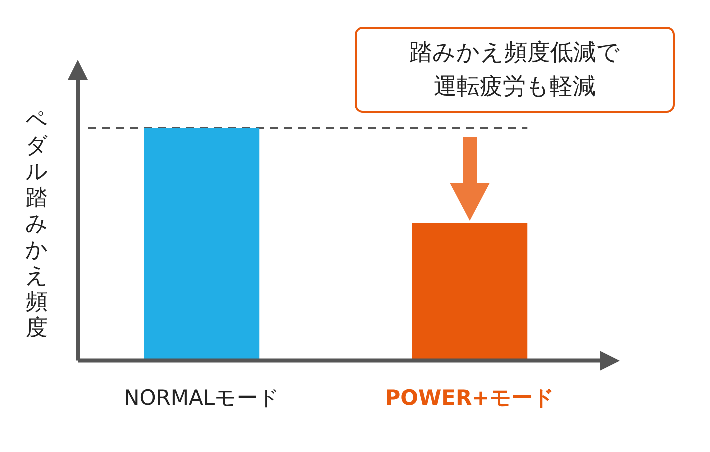  Describe the element at coordinates (202, 398) in the screenshot. I see `x-tick-label: NORMALモード` at that location.